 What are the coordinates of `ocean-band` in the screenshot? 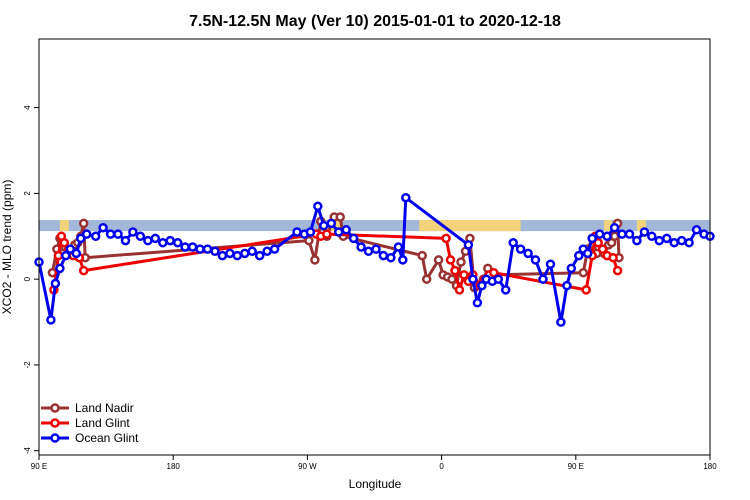 It's located at (374, 225).